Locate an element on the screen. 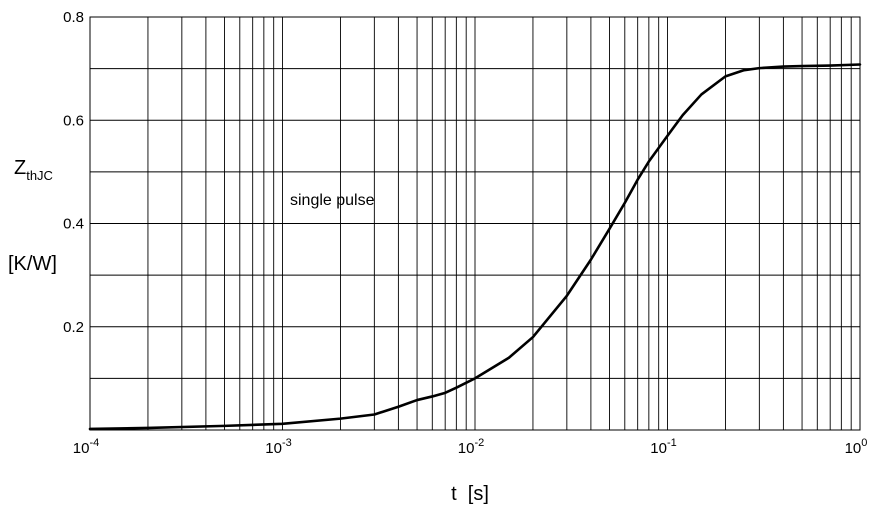 This screenshot has width=890, height=509. x-tick-labels: 10⁻⁴ 10⁻³ 10⁻² 10⁻¹ 10⁰ is located at coordinates (470, 447).